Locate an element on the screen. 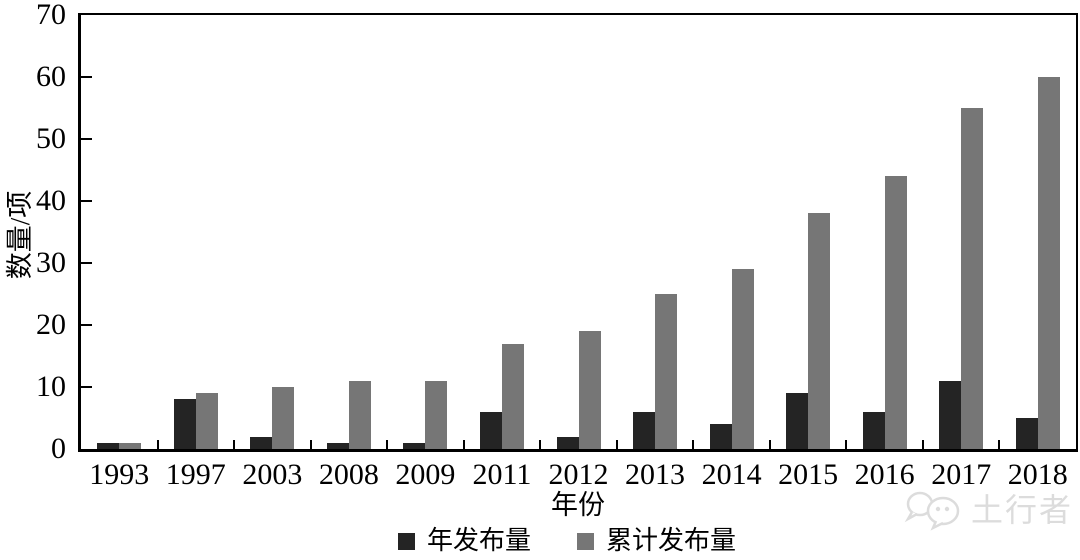  plot-top-border is located at coordinates (578, 14).